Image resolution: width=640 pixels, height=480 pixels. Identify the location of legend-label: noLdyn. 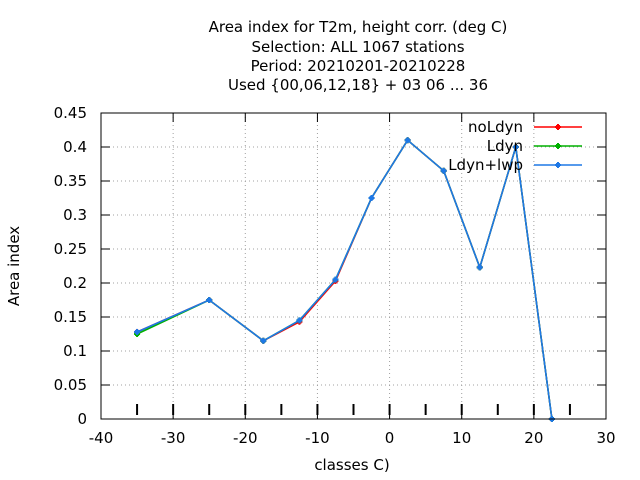
(495, 127).